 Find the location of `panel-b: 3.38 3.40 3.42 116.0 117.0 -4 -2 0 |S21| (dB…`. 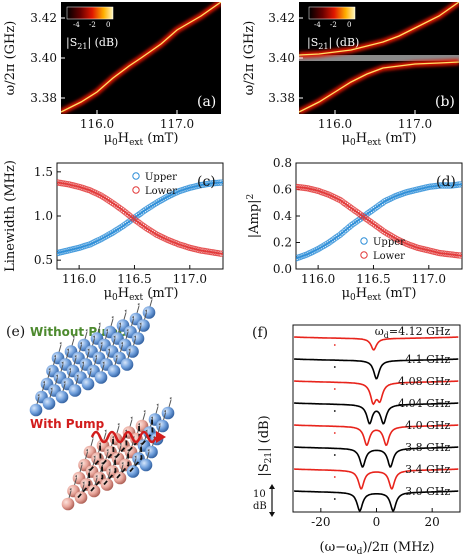

panel-b: 3.38 3.40 3.42 116.0 117.0 -4 -2 0 |S21| (dB… is located at coordinates (350, 75).